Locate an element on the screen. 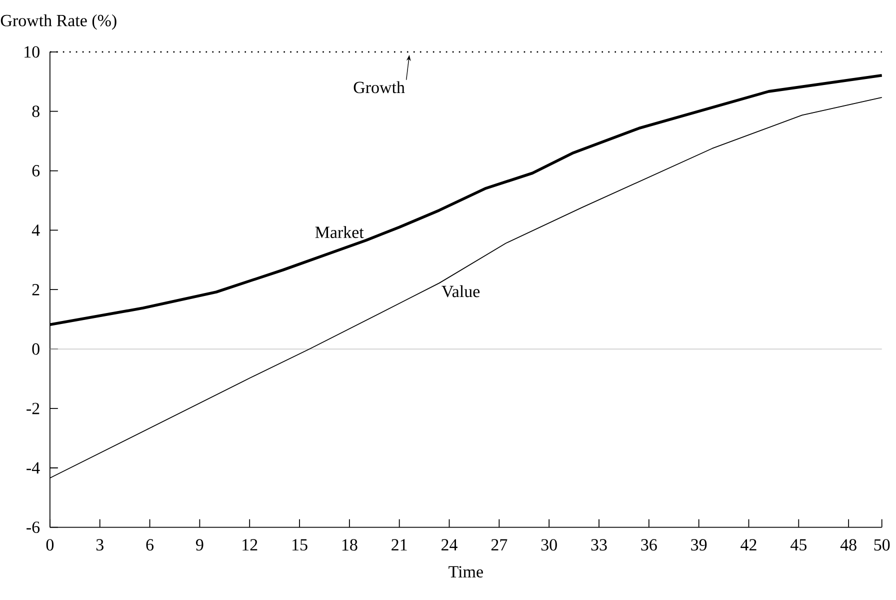 The height and width of the screenshot is (600, 896). y-tick-label: 6 is located at coordinates (36, 170).